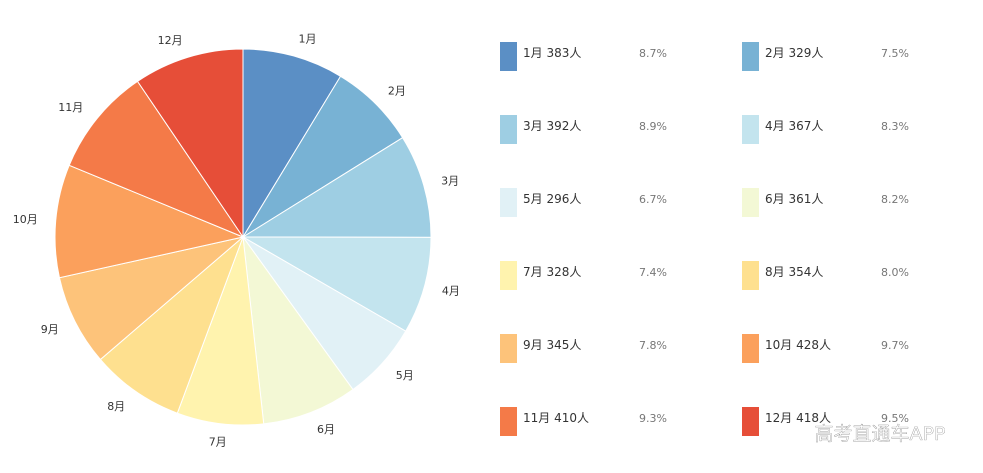 This screenshot has height=473, width=983. I want to click on legend-label: 12月 418人, so click(798, 418).